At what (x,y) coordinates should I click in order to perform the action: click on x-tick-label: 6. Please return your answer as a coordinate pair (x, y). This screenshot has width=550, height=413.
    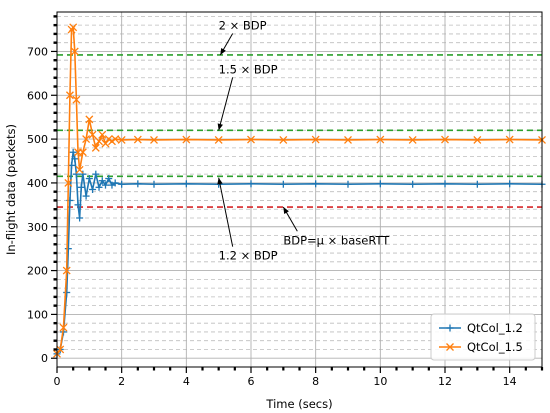
    Looking at the image, I should click on (251, 381).